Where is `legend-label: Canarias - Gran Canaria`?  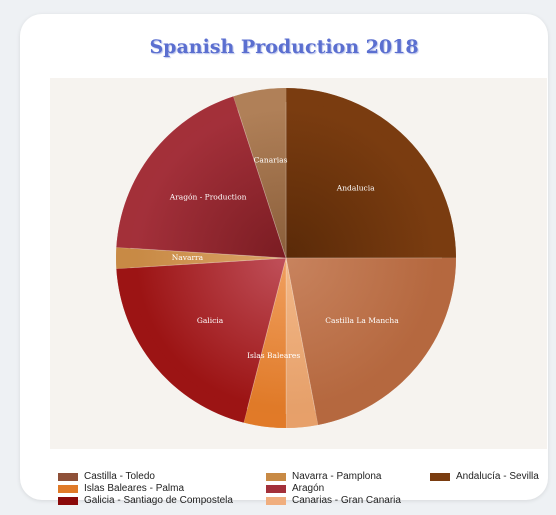 legend-label: Canarias - Gran Canaria is located at coordinates (346, 500).